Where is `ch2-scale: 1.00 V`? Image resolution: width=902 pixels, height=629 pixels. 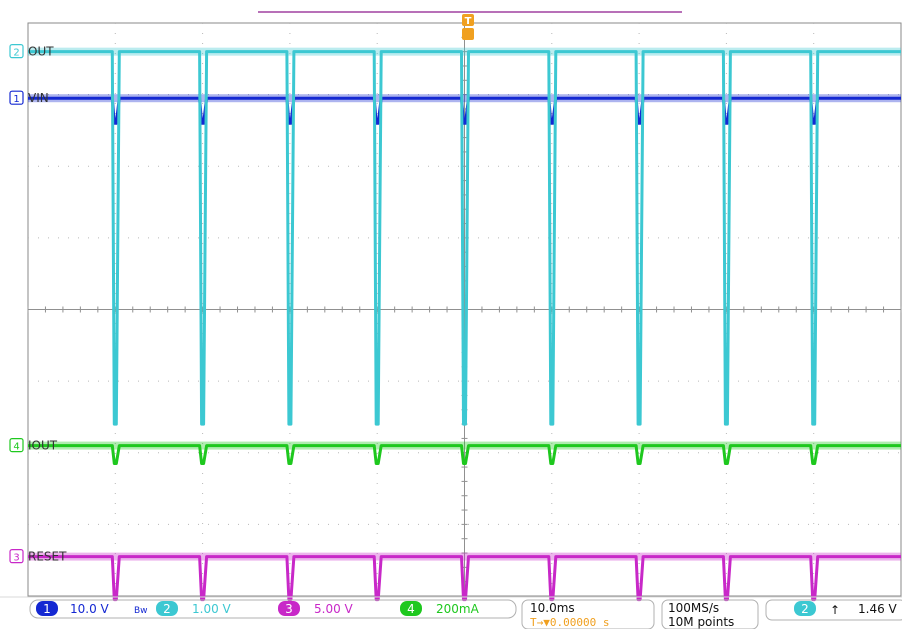 ch2-scale: 1.00 V is located at coordinates (212, 609).